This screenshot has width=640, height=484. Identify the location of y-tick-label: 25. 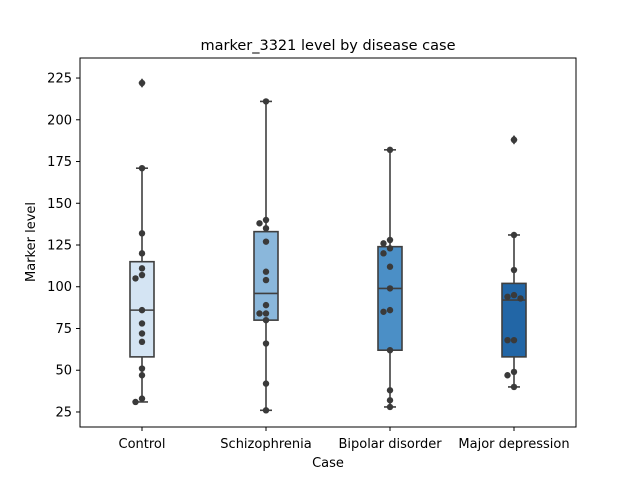
(63, 412).